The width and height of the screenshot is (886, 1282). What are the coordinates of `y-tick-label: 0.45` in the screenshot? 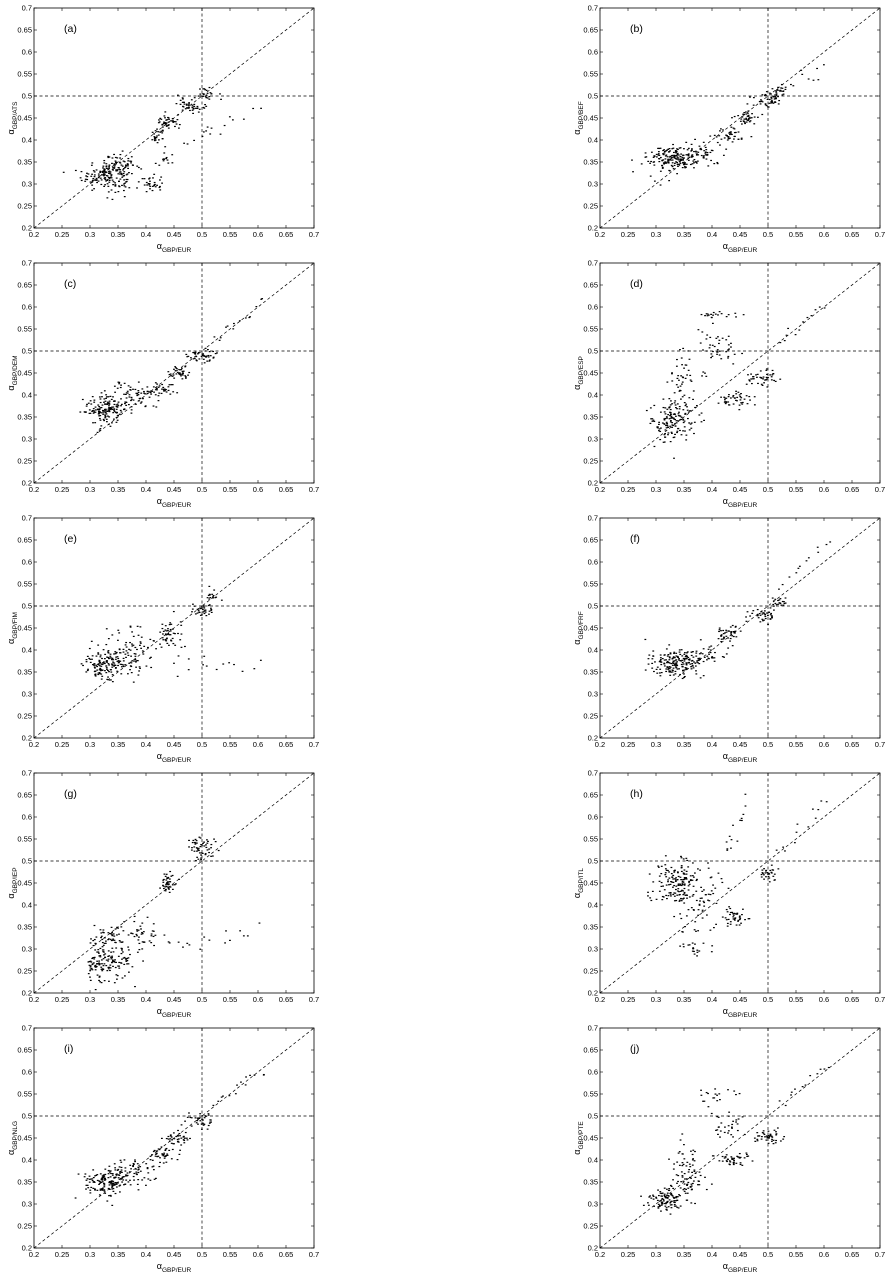 It's located at (590, 628).